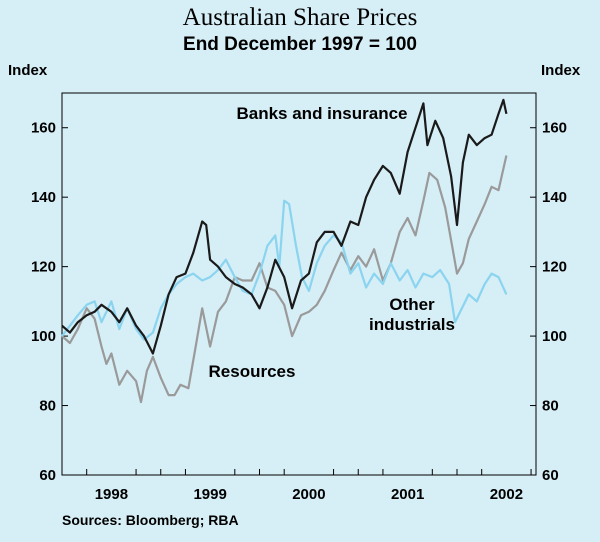 This screenshot has height=542, width=600. Describe the element at coordinates (28, 70) in the screenshot. I see `y-axis-label-left: Index` at that location.